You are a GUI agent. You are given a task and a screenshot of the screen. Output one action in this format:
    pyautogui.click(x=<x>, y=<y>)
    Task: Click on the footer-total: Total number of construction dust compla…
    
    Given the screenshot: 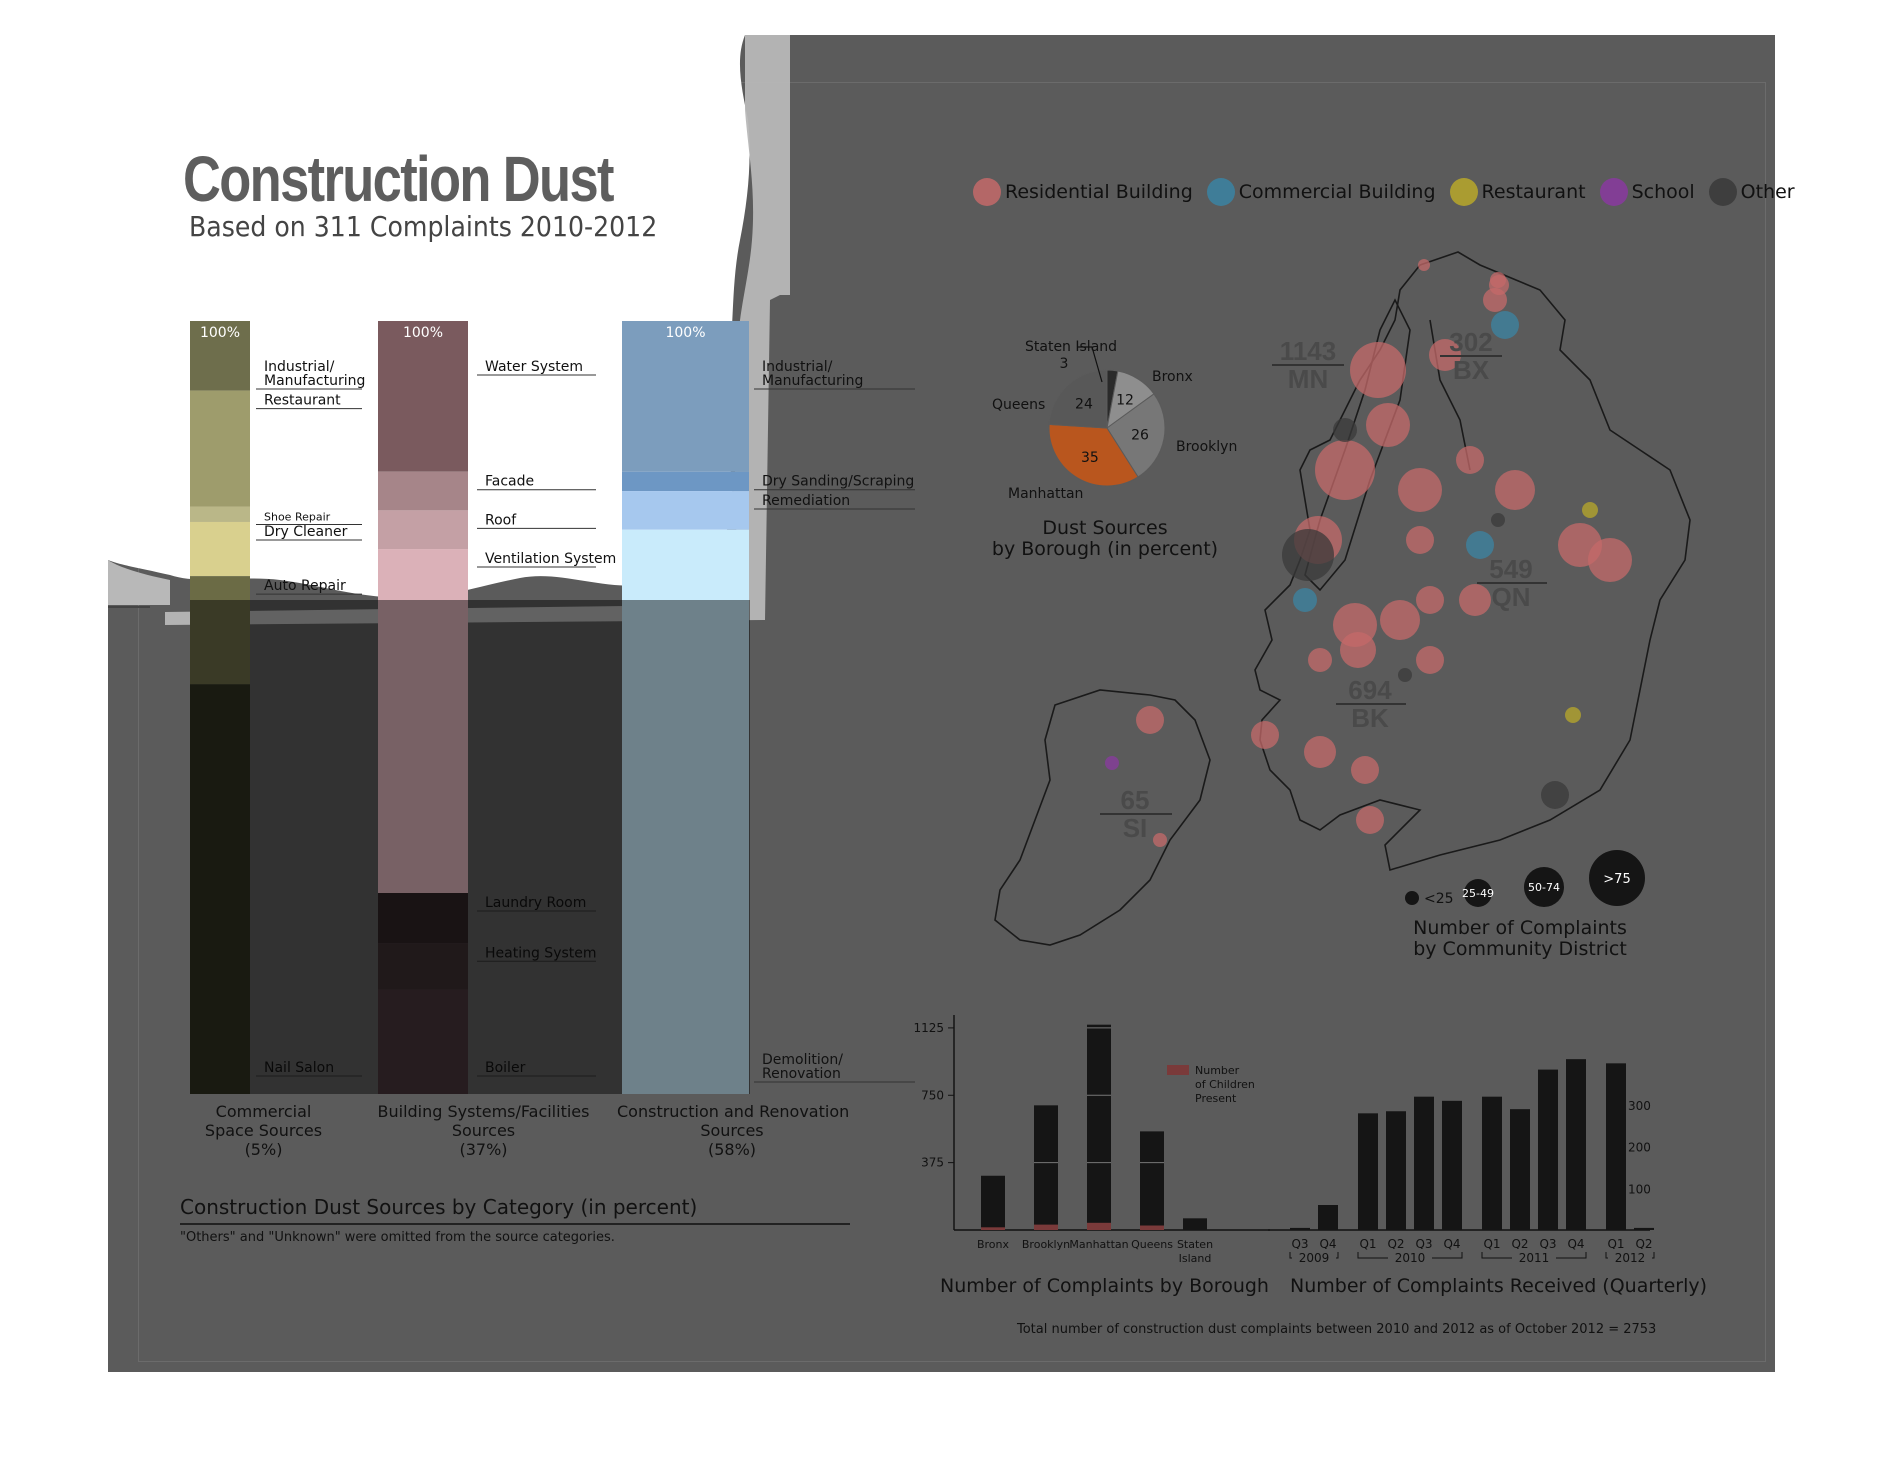 What is the action you would take?
    pyautogui.click(x=1337, y=1329)
    